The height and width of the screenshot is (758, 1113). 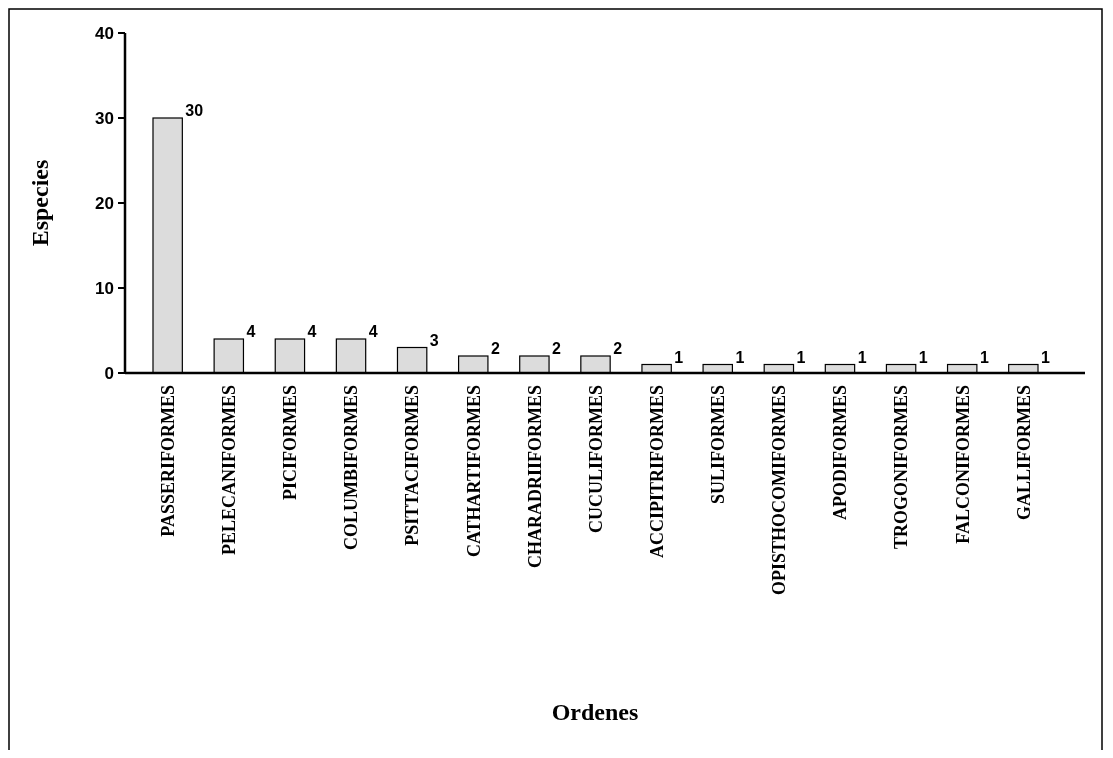 What do you see at coordinates (290, 443) in the screenshot?
I see `x-tick-label: PICIFORMES` at bounding box center [290, 443].